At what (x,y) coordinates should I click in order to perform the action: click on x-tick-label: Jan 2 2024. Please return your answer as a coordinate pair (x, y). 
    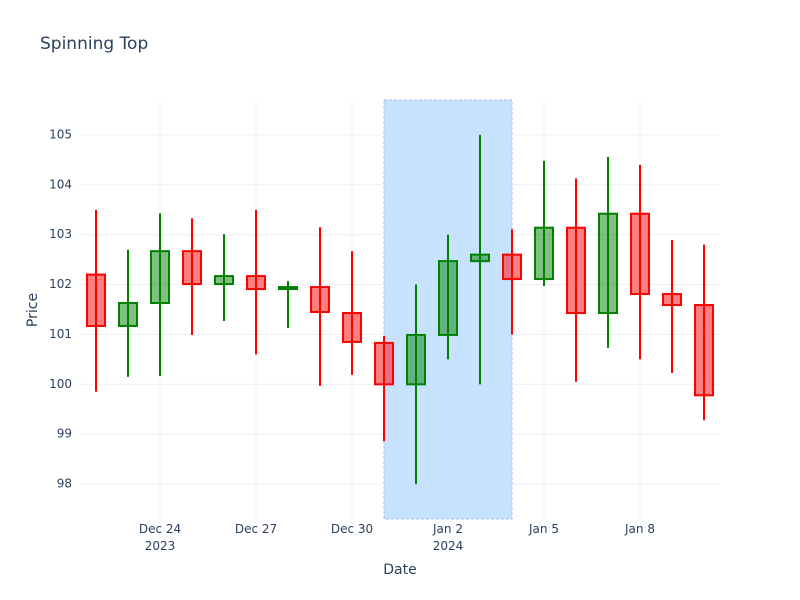
    Looking at the image, I should click on (447, 537).